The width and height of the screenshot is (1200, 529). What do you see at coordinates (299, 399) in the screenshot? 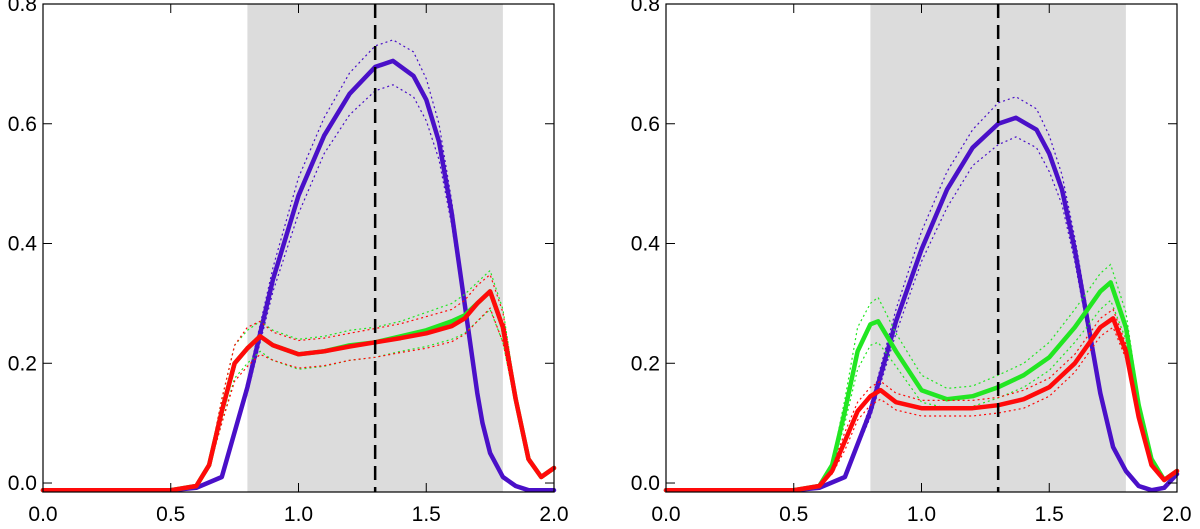
I see `series-1-lower-band` at bounding box center [299, 399].